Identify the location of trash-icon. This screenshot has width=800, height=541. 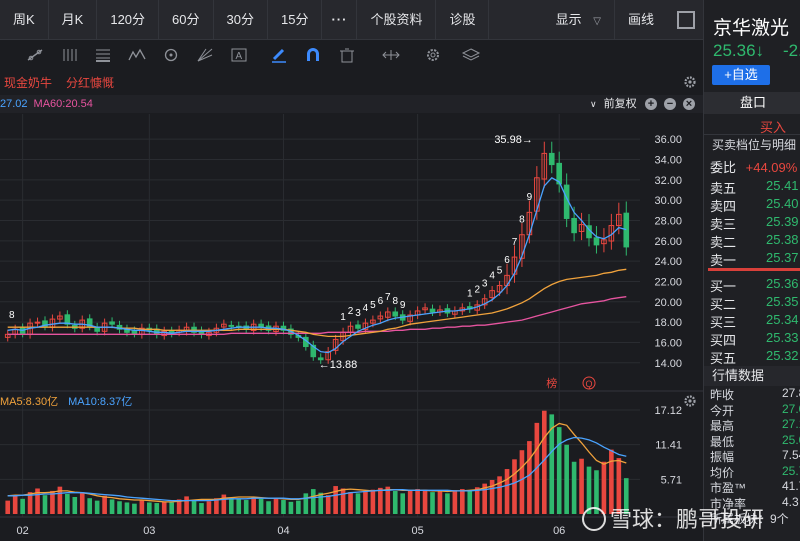
(347, 55).